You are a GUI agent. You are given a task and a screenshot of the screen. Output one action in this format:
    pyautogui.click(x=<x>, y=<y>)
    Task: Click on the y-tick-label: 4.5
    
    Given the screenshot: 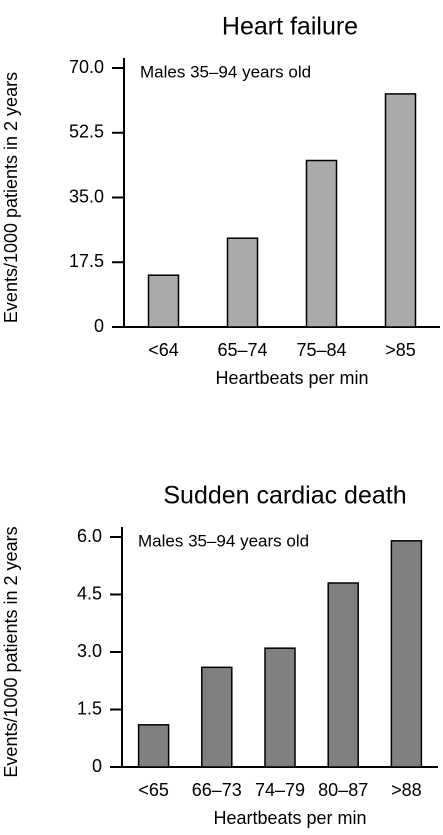 What is the action you would take?
    pyautogui.click(x=89, y=593)
    